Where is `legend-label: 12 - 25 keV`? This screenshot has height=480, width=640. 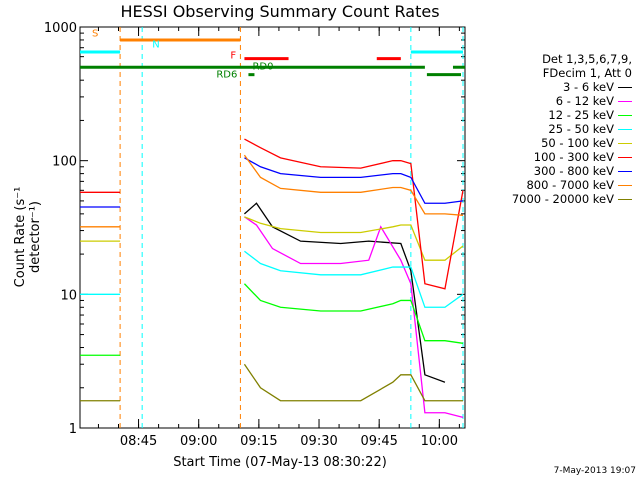 legend-label: 12 - 25 keV is located at coordinates (581, 115).